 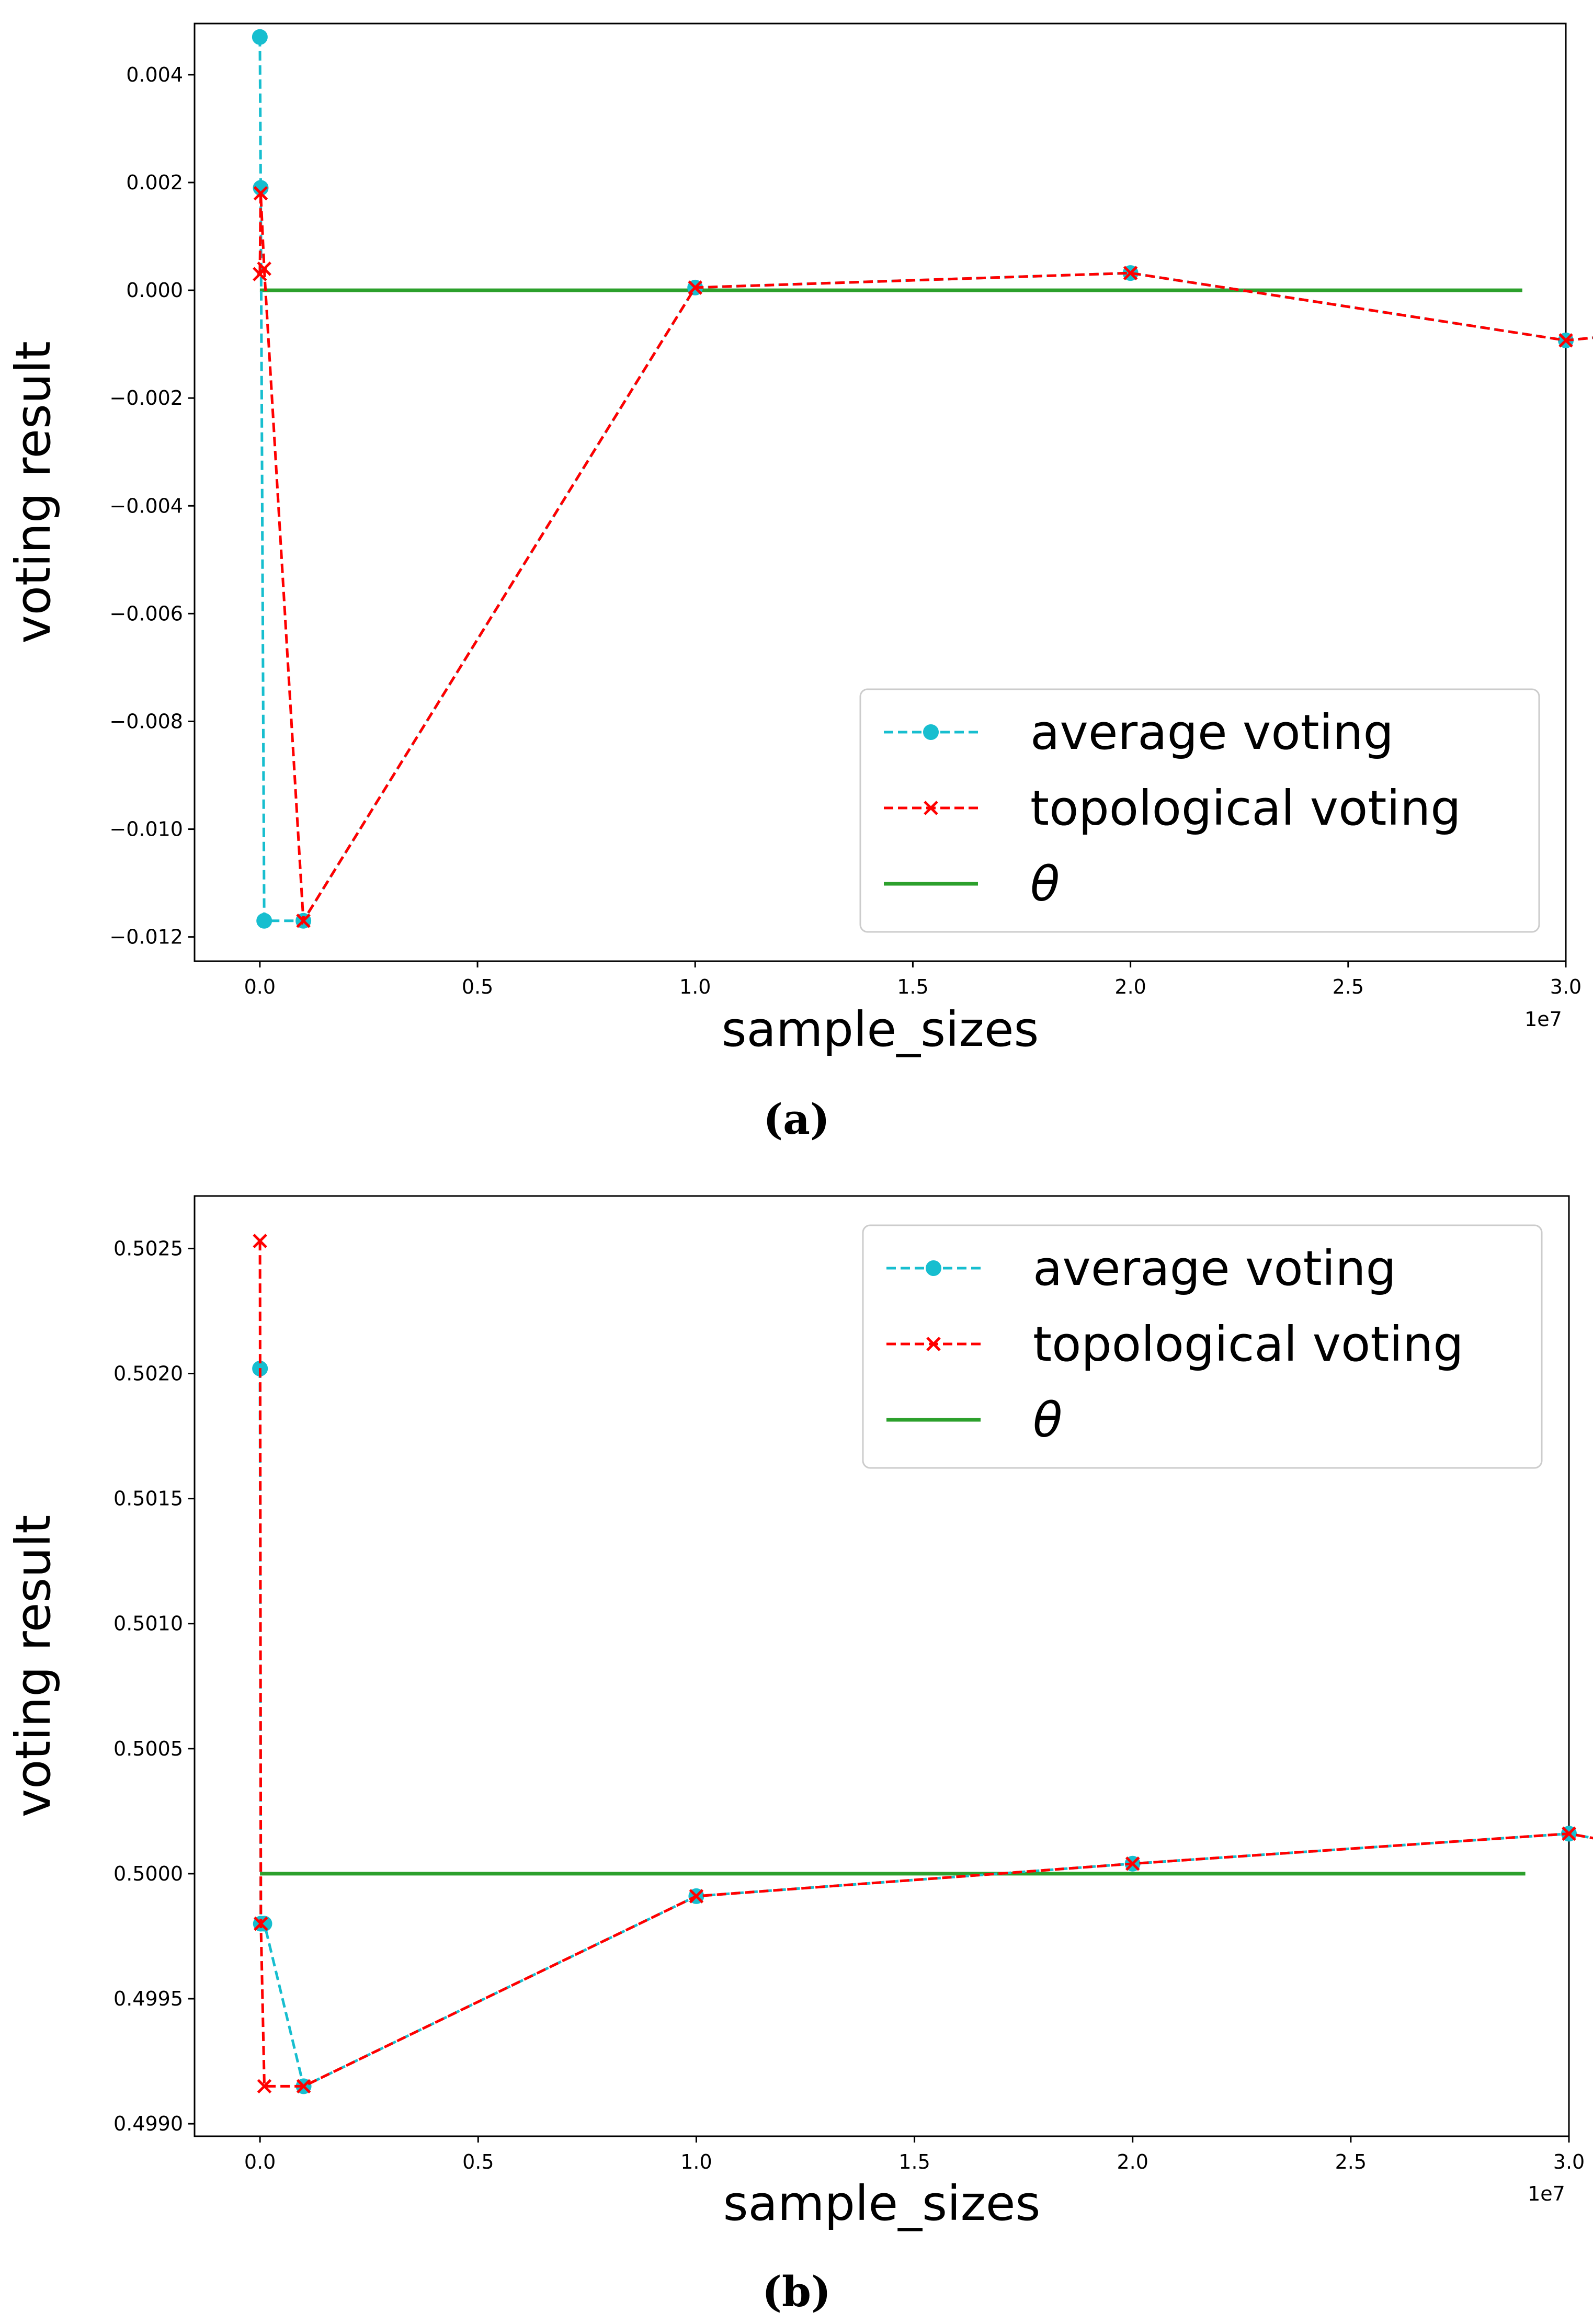 I want to click on y-tick-label: 0.5005, so click(x=148, y=1748).